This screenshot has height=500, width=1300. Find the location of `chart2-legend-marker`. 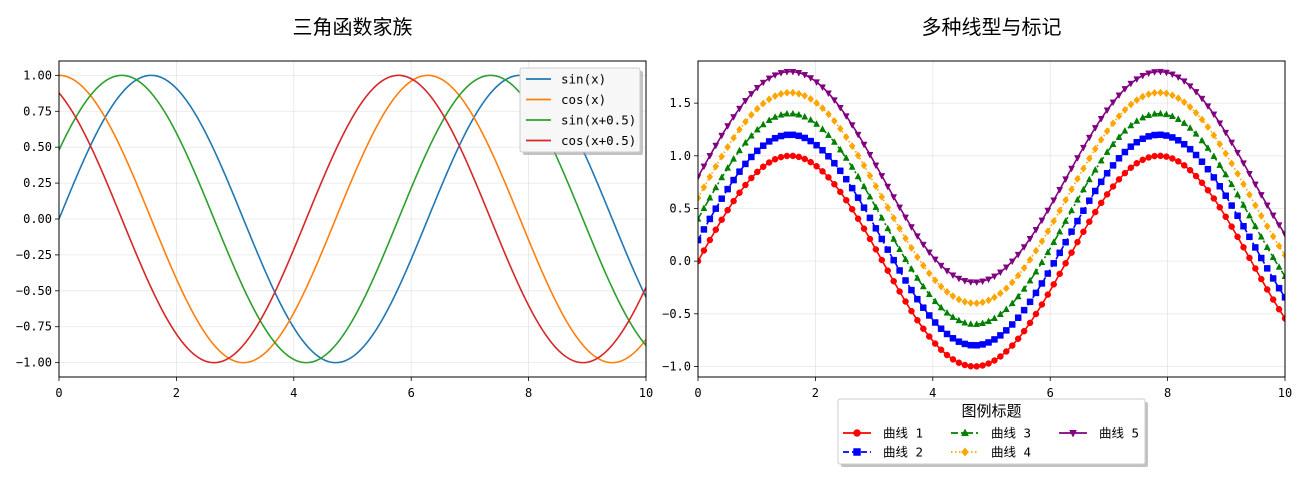

chart2-legend-marker is located at coordinates (857, 452).